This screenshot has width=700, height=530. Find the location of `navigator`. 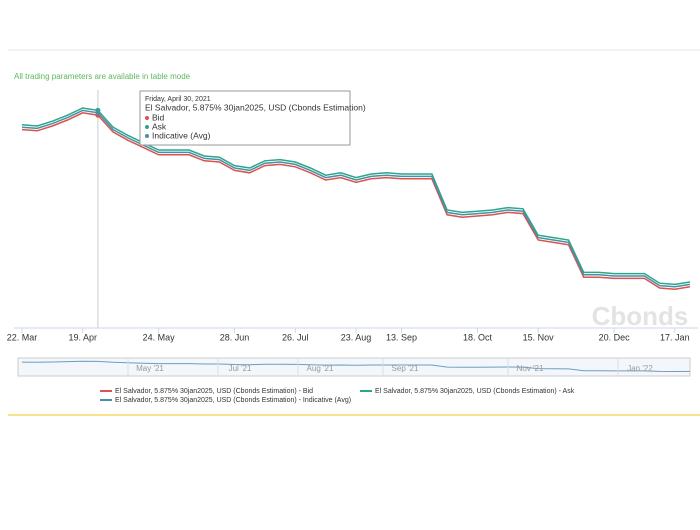

navigator is located at coordinates (354, 367).